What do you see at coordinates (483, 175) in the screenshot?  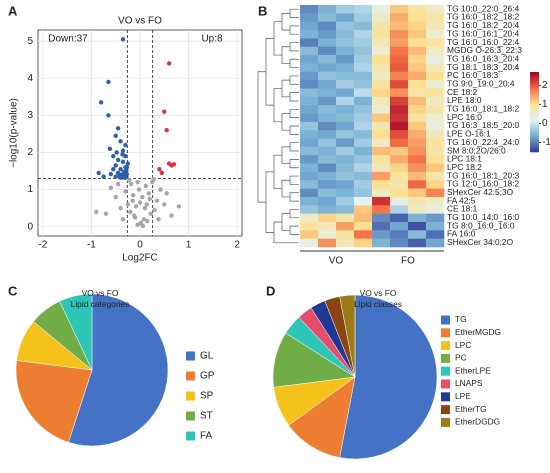 I see `row-label: TG 16:0_18:1_20:3` at bounding box center [483, 175].